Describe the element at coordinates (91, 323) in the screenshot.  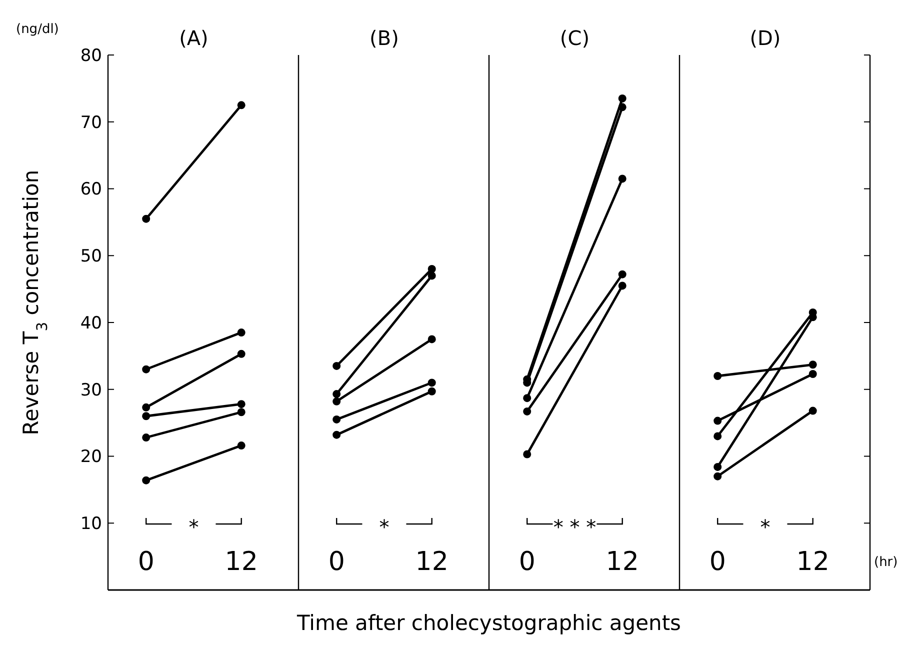
I see `y-tick-label: 40` at that location.